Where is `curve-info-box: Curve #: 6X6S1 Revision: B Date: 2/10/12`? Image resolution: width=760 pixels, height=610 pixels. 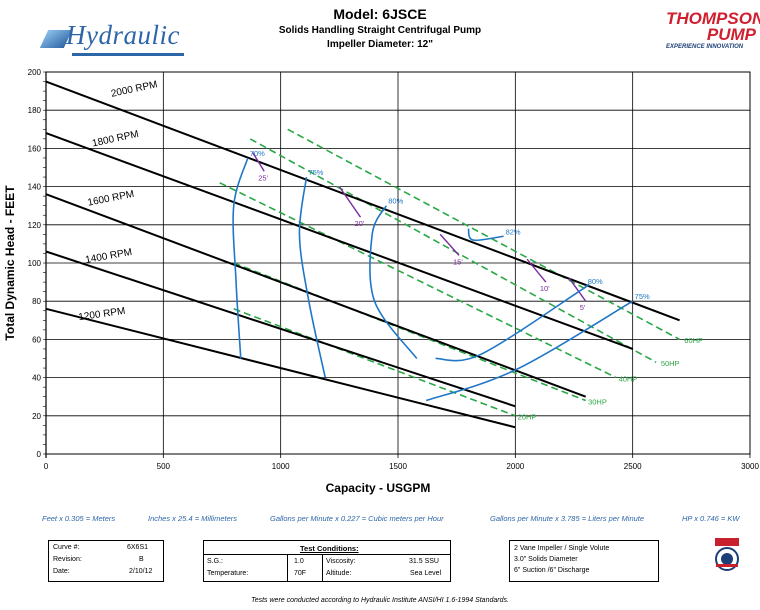 curve-info-box: Curve #: 6X6S1 Revision: B Date: 2/10/12 is located at coordinates (106, 561).